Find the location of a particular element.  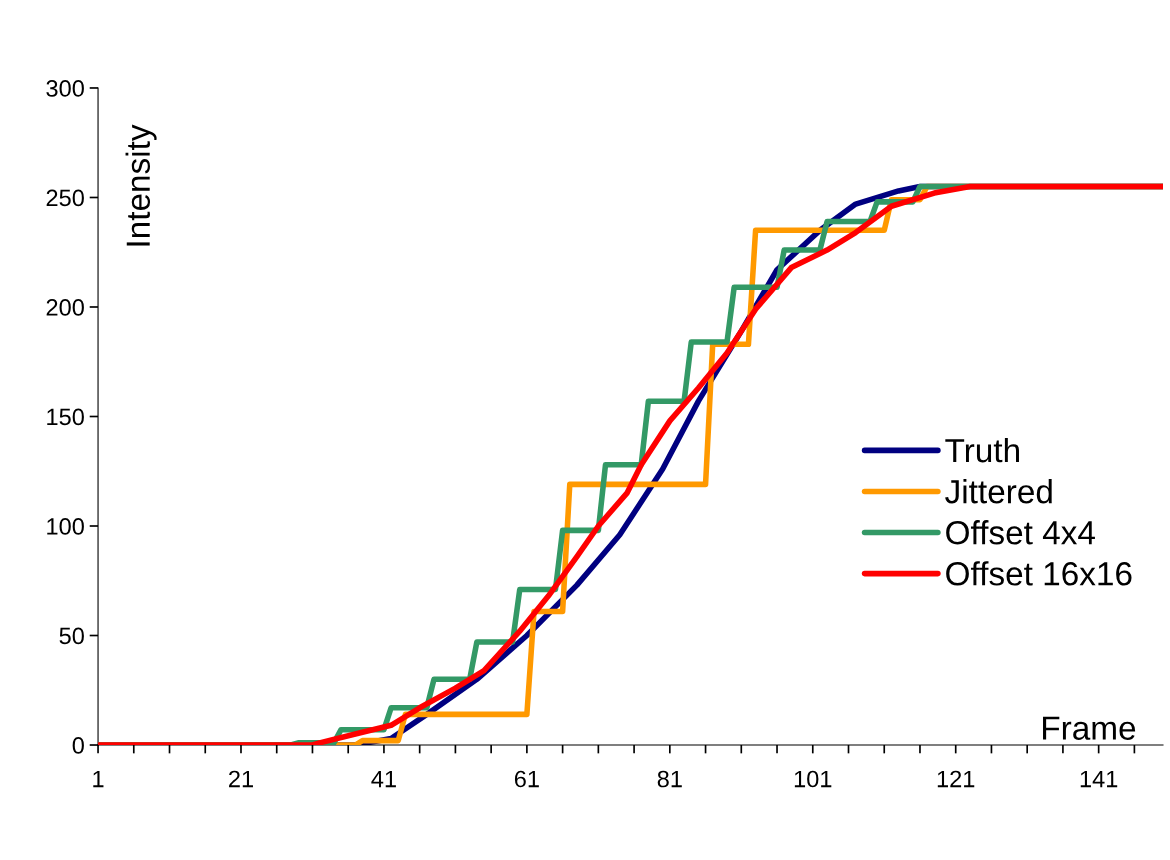

x-tick-label: 1 is located at coordinates (98, 779).